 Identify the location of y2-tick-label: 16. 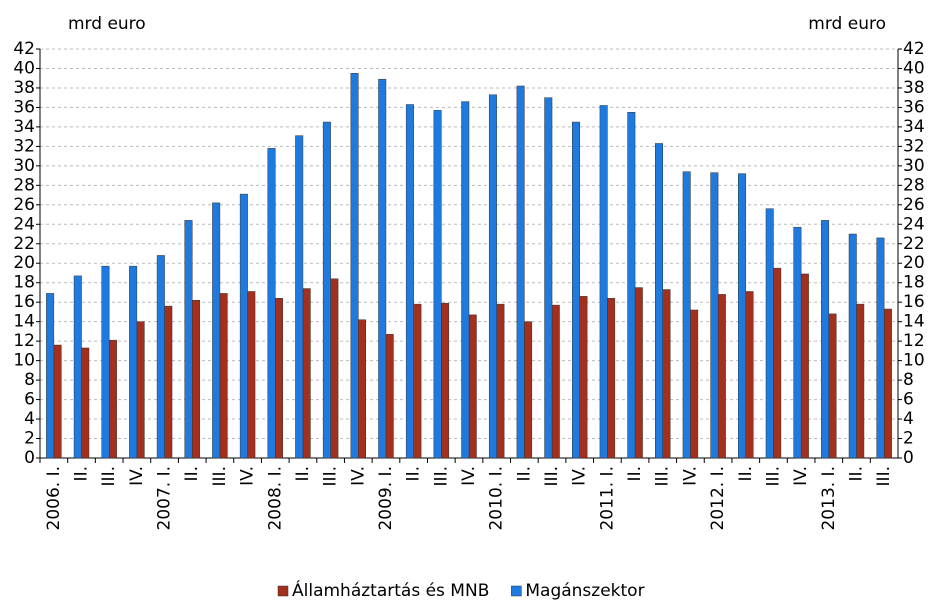
(914, 302).